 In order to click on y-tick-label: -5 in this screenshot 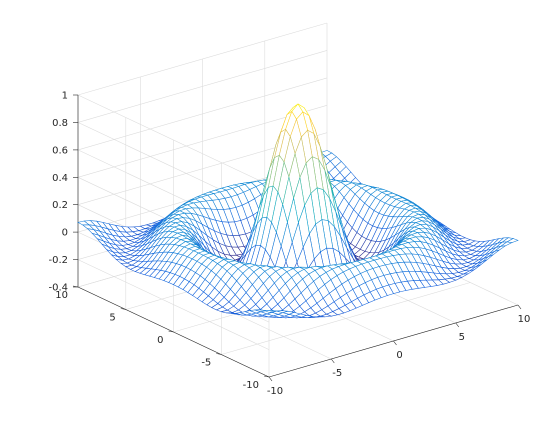, I will do `click(206, 363)`.